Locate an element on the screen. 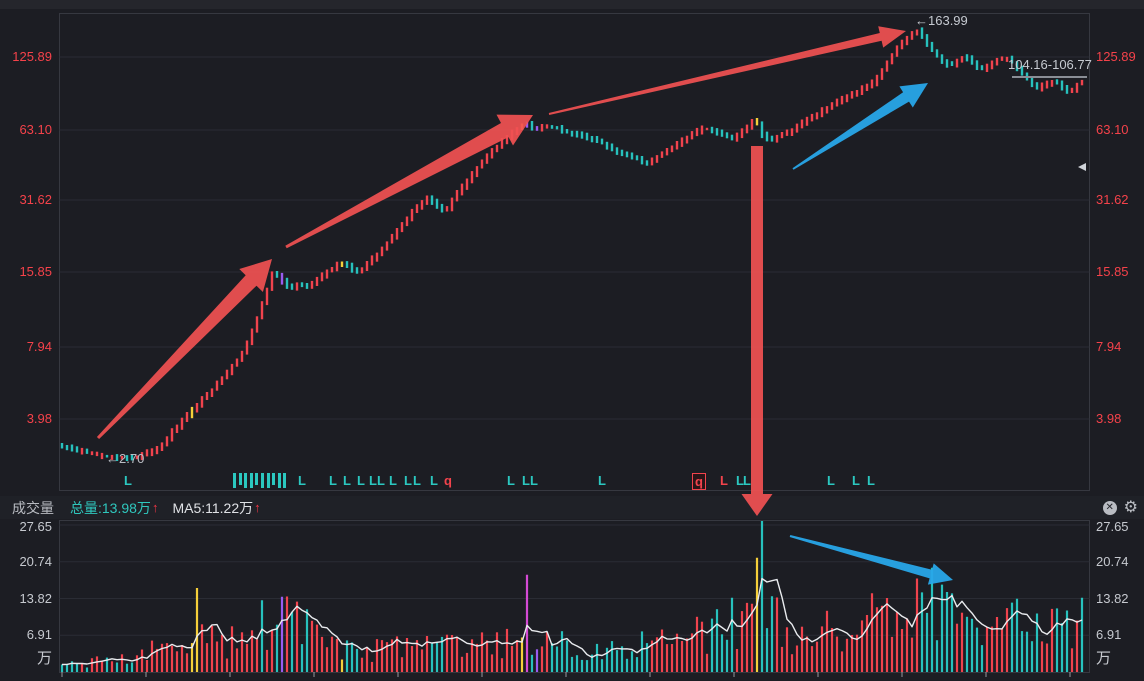  ma5-volume-up-arrow-icon: ↑ is located at coordinates (257, 507).